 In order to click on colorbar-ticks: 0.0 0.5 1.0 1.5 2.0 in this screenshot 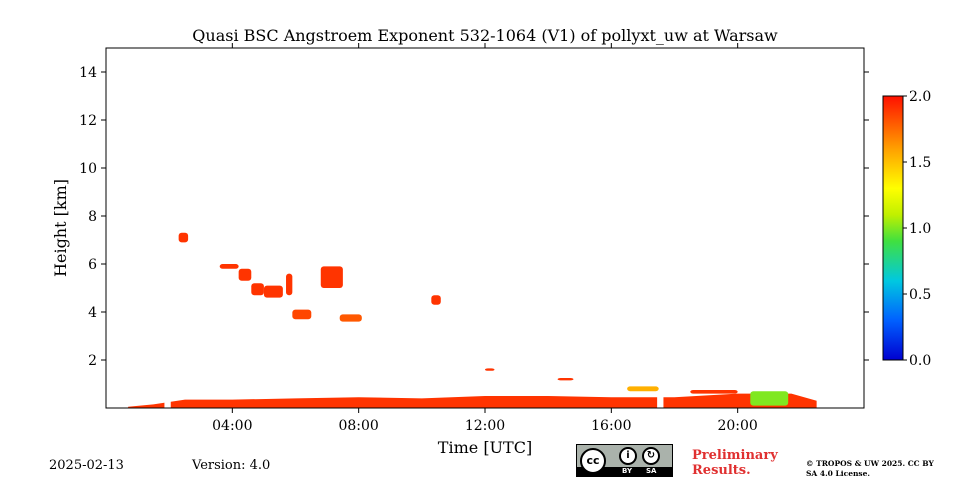, I will do `click(917, 229)`.